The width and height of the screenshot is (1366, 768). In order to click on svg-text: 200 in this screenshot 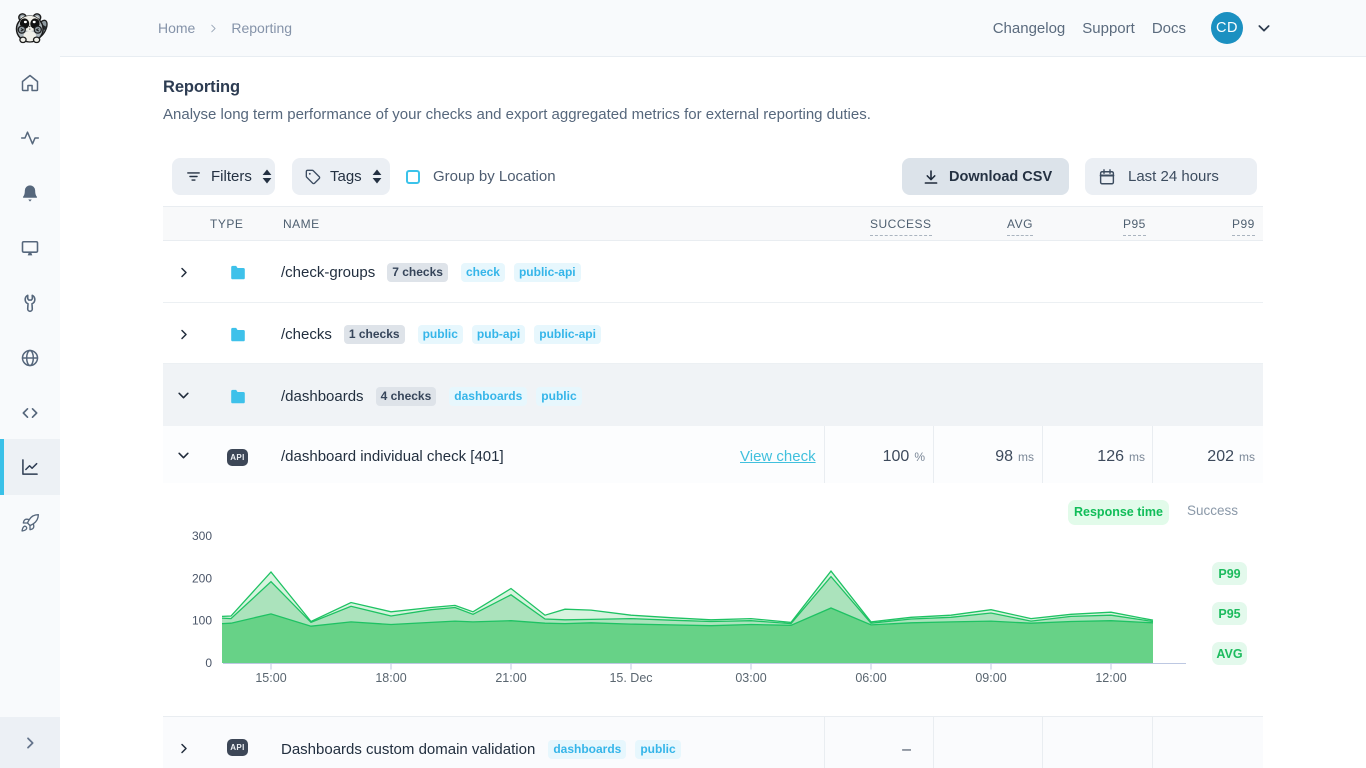, I will do `click(202, 578)`.